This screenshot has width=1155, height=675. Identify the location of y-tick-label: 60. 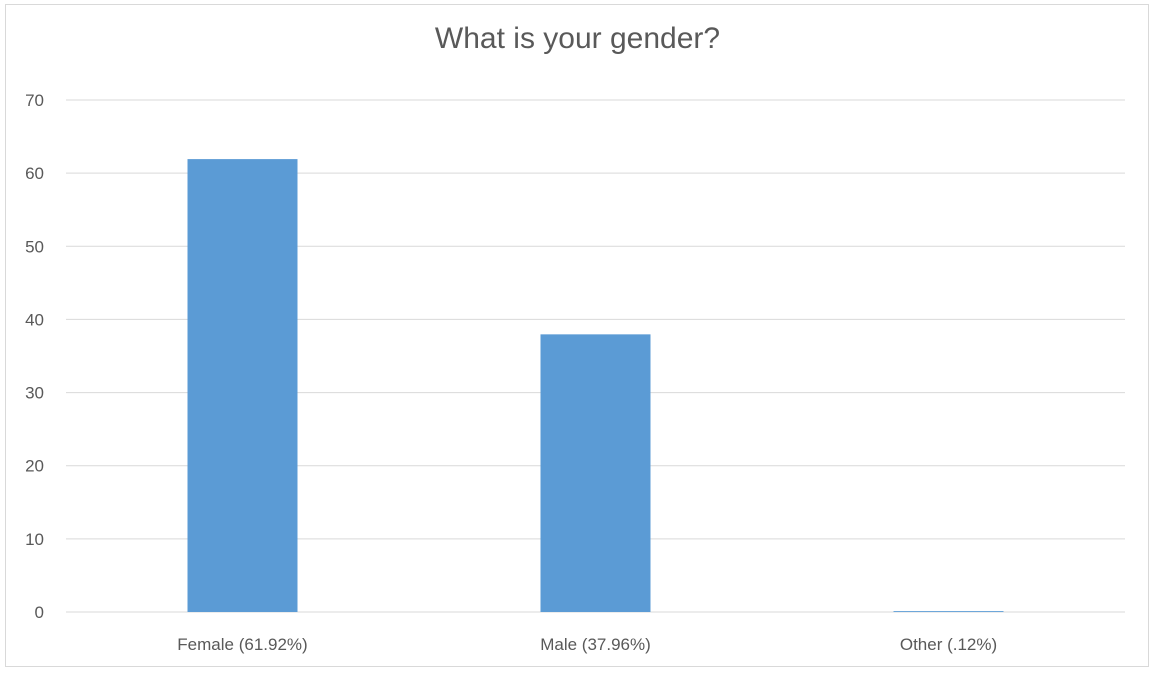
(34, 173).